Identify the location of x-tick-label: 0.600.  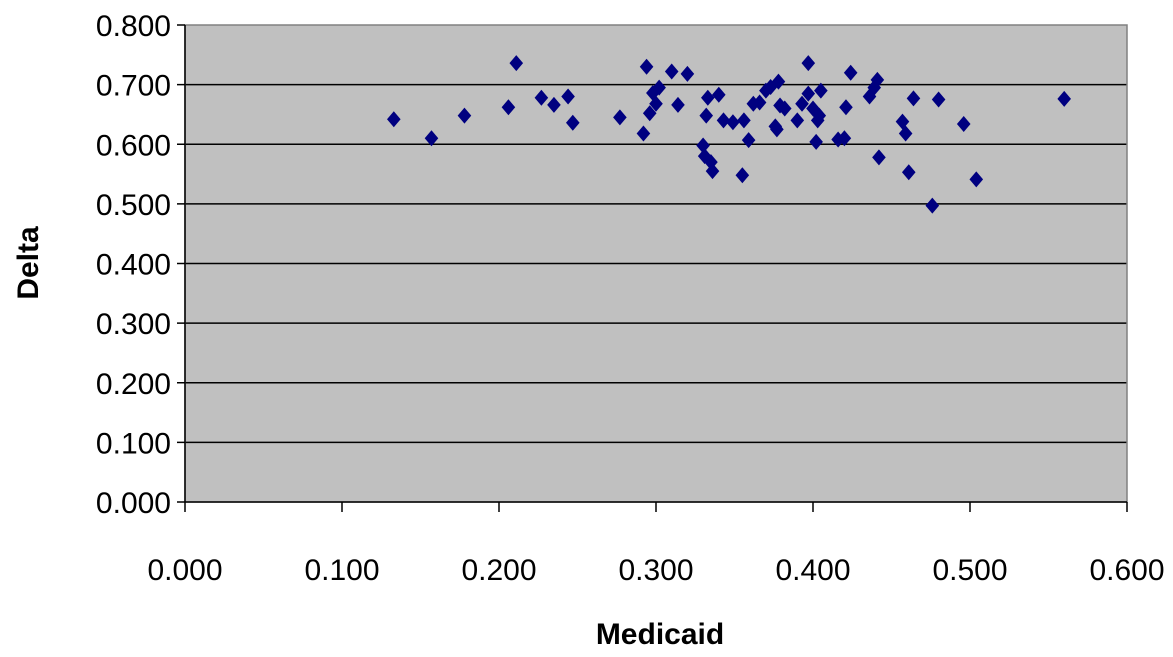
(1126, 570).